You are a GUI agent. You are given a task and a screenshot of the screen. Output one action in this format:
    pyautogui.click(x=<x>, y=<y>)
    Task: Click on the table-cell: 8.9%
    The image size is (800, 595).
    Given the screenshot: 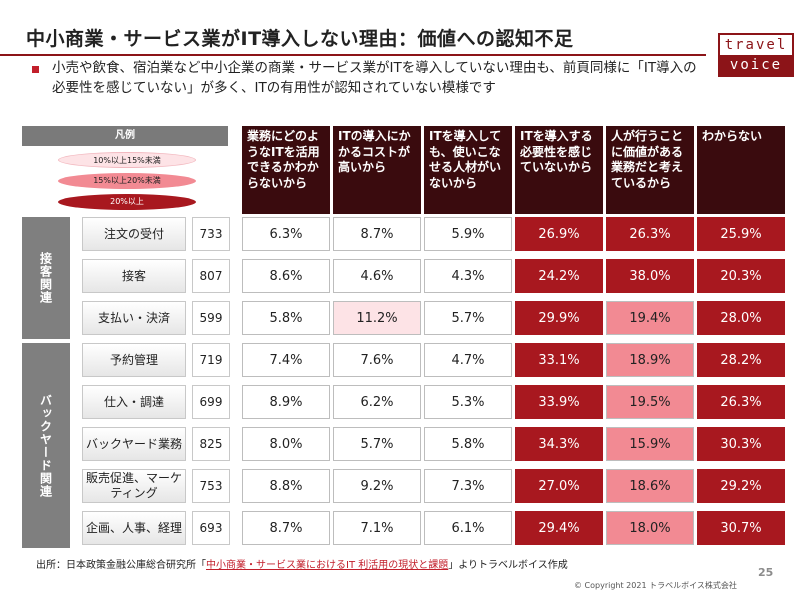 What is the action you would take?
    pyautogui.click(x=286, y=402)
    